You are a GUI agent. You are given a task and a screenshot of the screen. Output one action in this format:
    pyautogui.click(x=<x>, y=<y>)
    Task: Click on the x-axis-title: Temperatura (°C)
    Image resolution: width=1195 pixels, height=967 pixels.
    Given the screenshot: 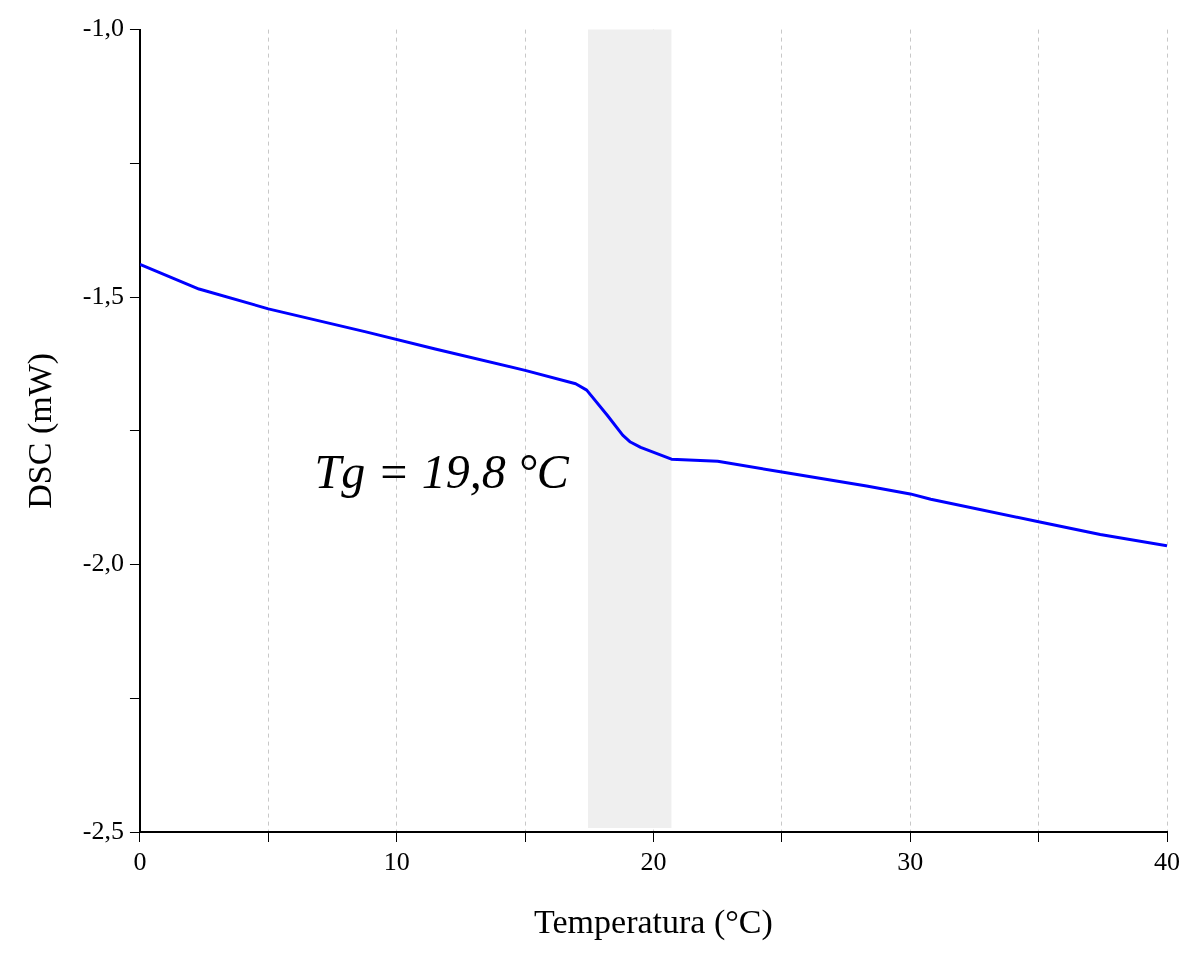 What is the action you would take?
    pyautogui.click(x=653, y=921)
    